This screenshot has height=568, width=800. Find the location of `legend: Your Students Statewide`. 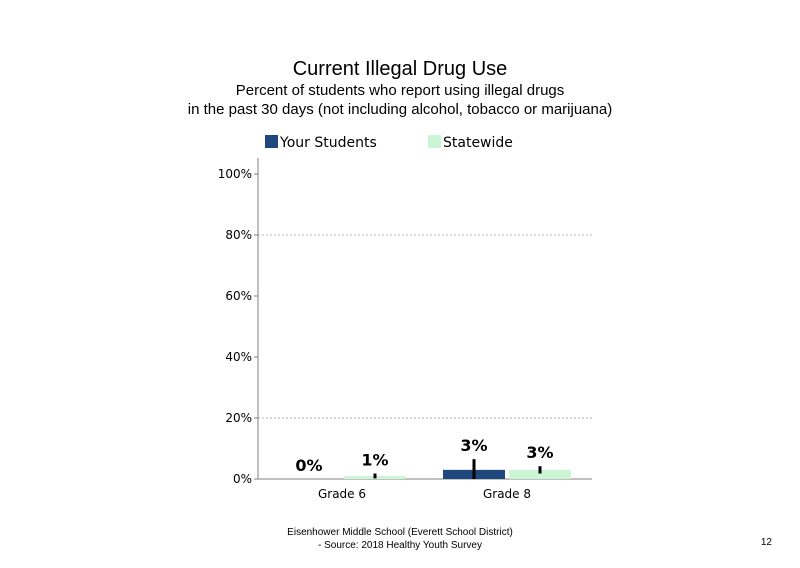

legend: Your Students Statewide is located at coordinates (389, 143).